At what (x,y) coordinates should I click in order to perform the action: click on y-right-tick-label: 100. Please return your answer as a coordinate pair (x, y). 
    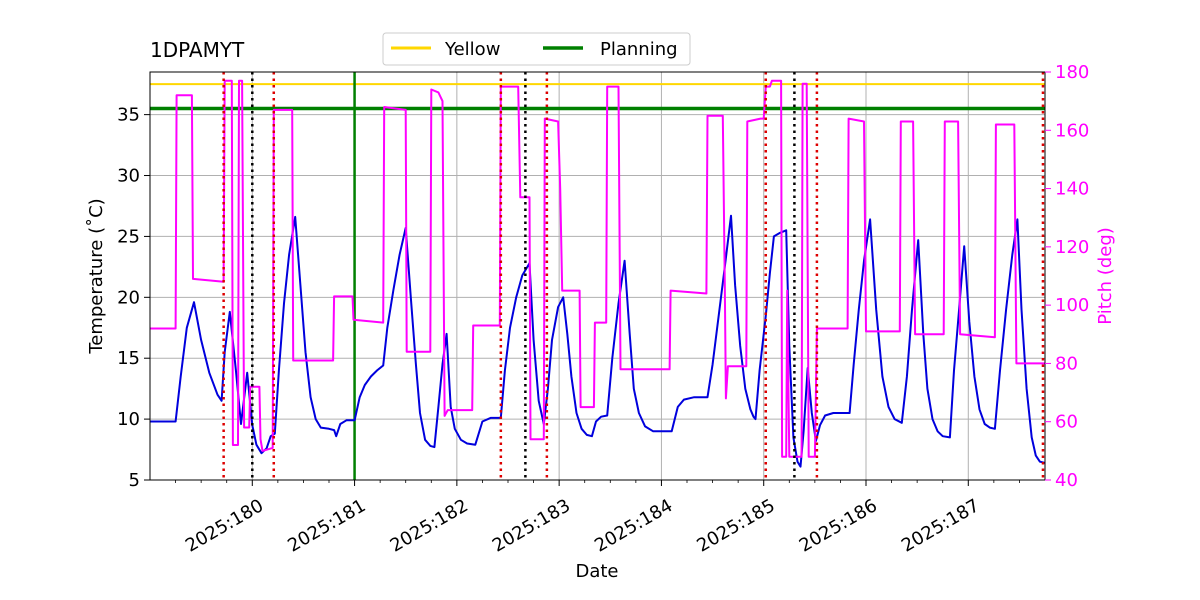
    Looking at the image, I should click on (1072, 305).